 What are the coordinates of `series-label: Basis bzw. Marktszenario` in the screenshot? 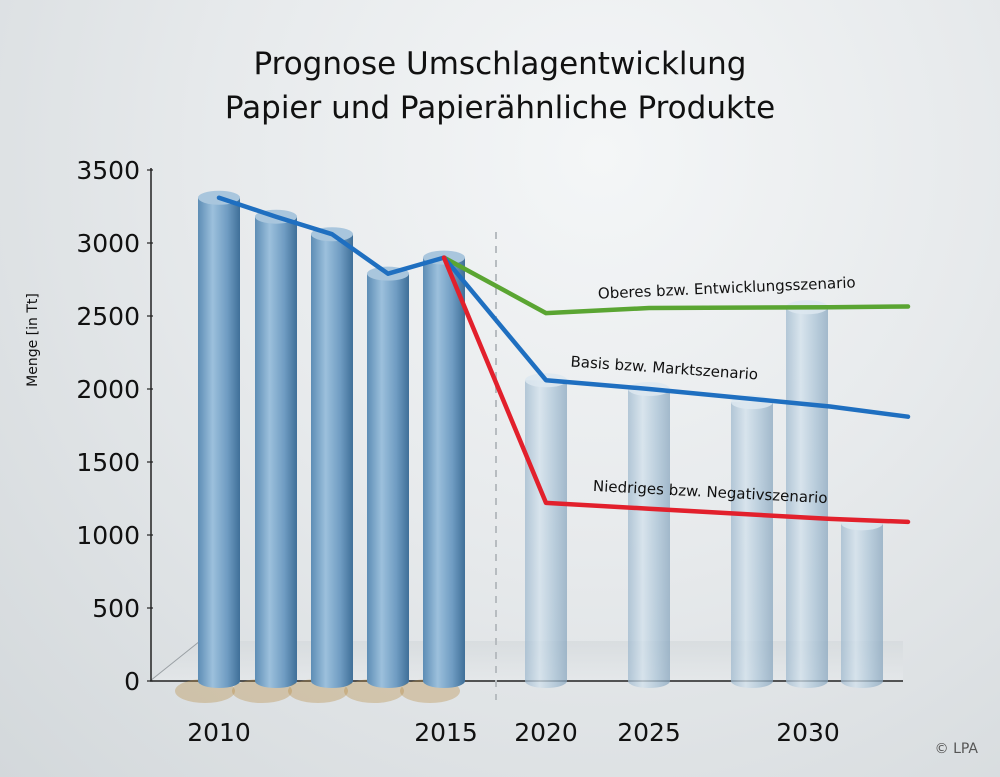 It's located at (664, 367).